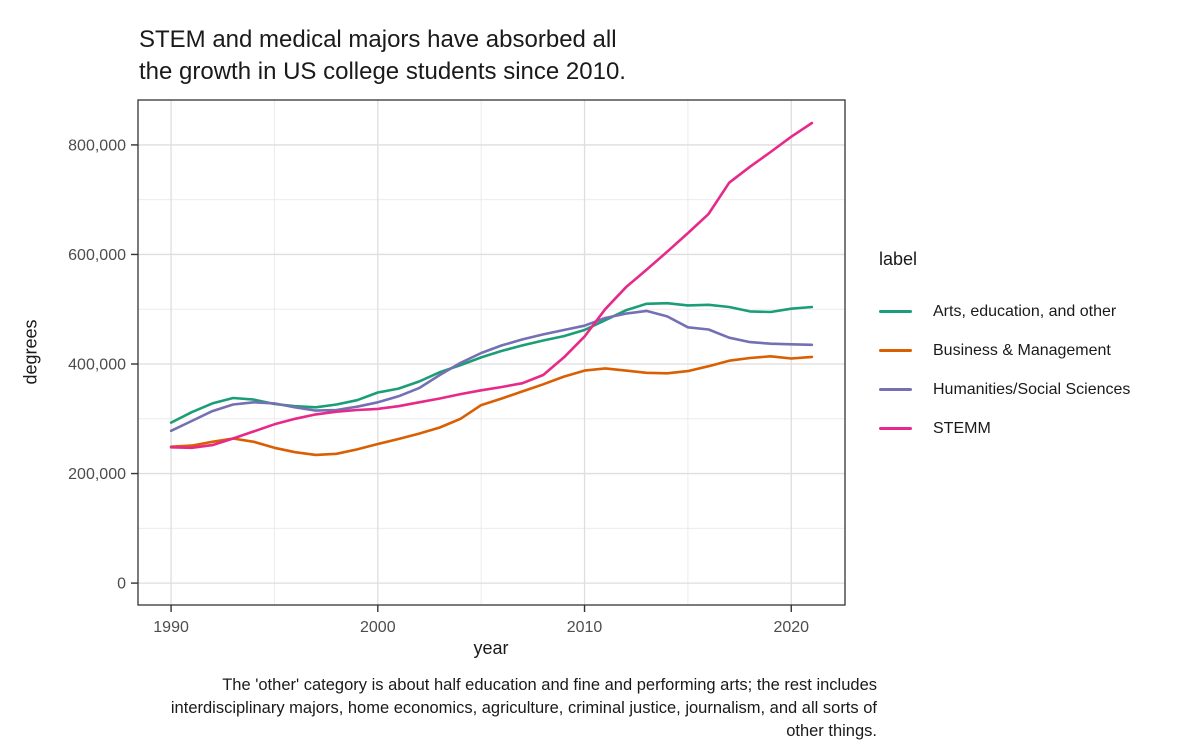  Describe the element at coordinates (1022, 350) in the screenshot. I see `legend-label: Business & Management` at that location.